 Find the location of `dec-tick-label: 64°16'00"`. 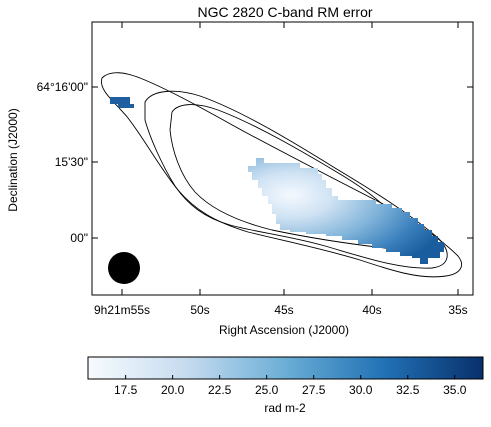

dec-tick-label: 64°16'00" is located at coordinates (62, 87).